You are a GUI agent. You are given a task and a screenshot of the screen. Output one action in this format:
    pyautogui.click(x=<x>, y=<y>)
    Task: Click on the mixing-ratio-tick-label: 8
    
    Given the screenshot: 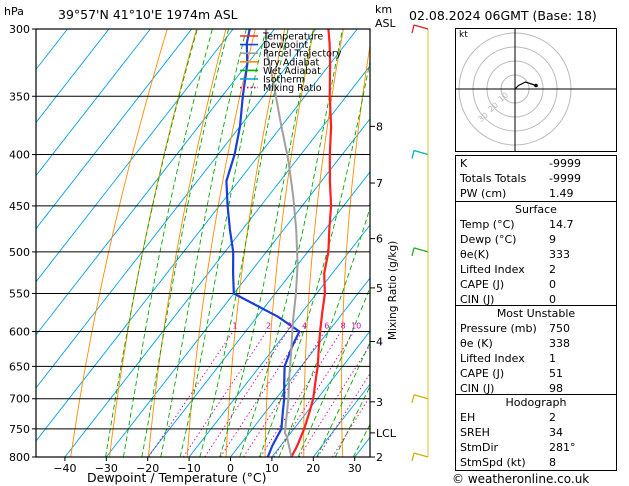 What is the action you would take?
    pyautogui.click(x=343, y=325)
    